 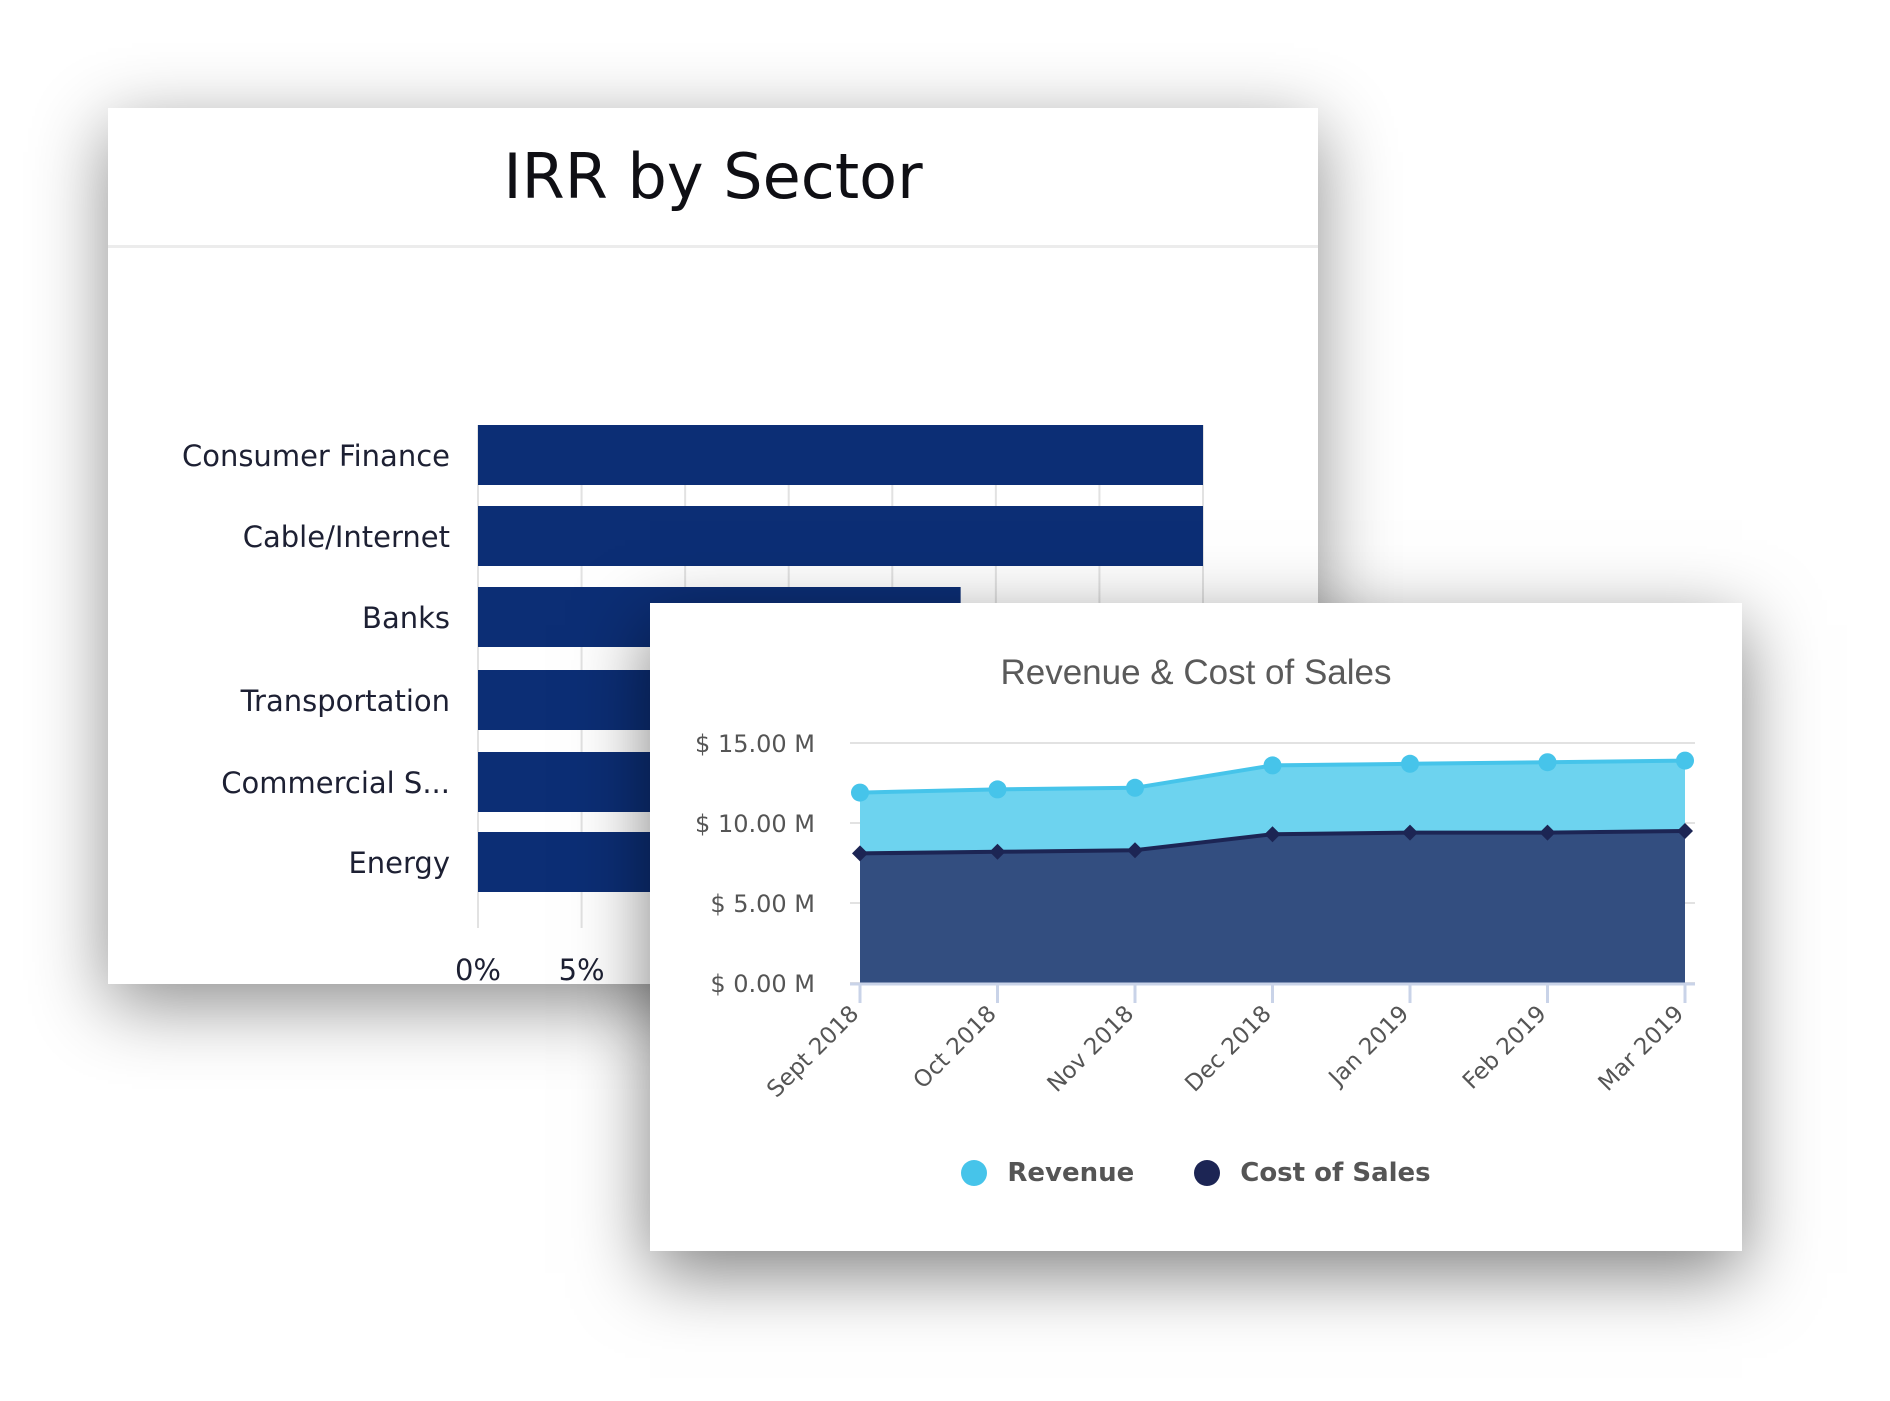 What do you see at coordinates (713, 178) in the screenshot?
I see `irr-chart-title: IRR by Sector` at bounding box center [713, 178].